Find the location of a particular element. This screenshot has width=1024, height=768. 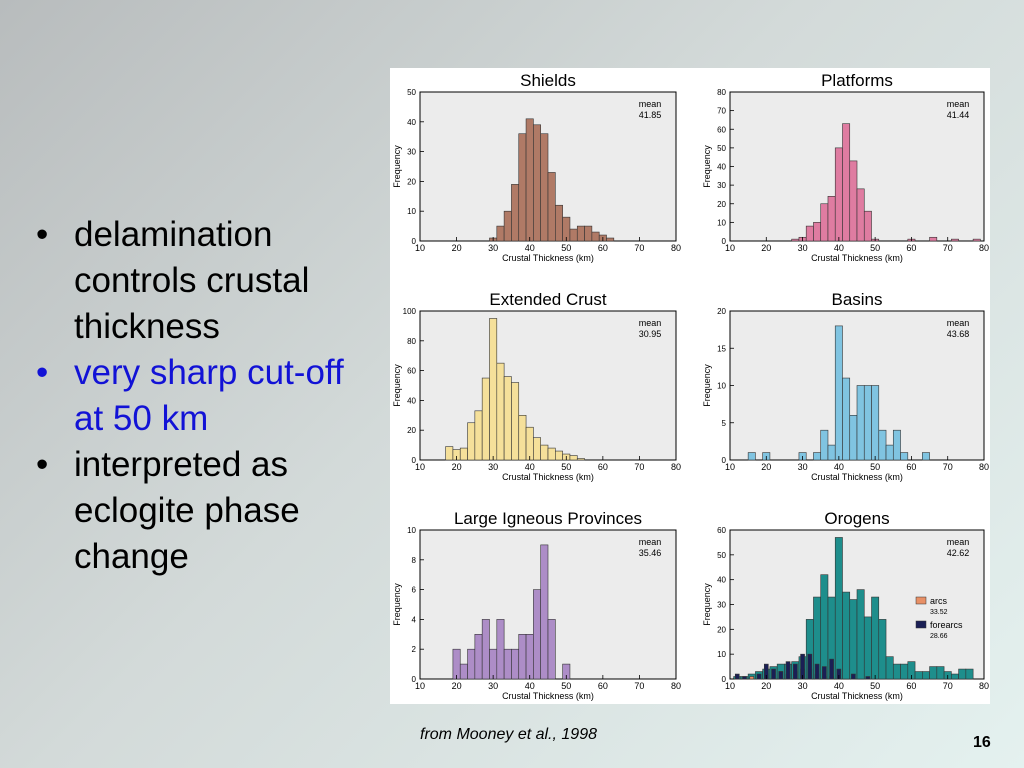

legend-label-forearcs: forearcs is located at coordinates (946, 625).